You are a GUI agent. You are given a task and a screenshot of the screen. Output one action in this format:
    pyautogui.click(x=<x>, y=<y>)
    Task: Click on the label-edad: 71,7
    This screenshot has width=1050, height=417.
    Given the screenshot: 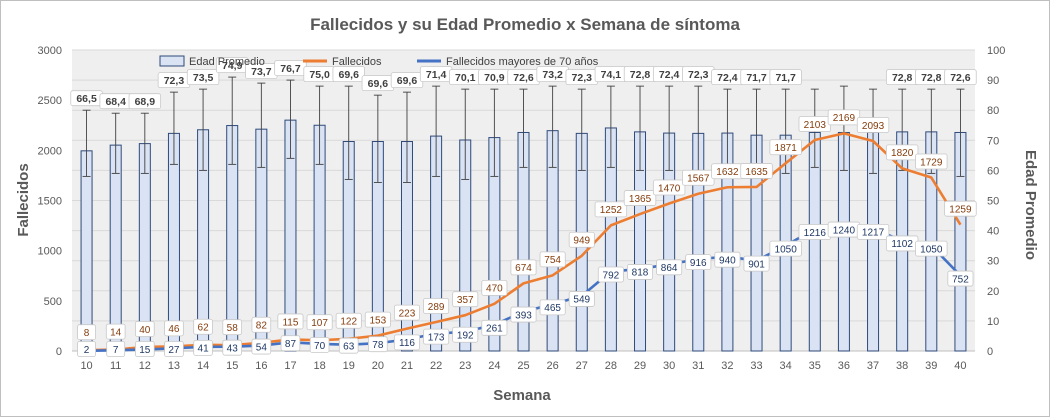 What is the action you would take?
    pyautogui.click(x=785, y=78)
    